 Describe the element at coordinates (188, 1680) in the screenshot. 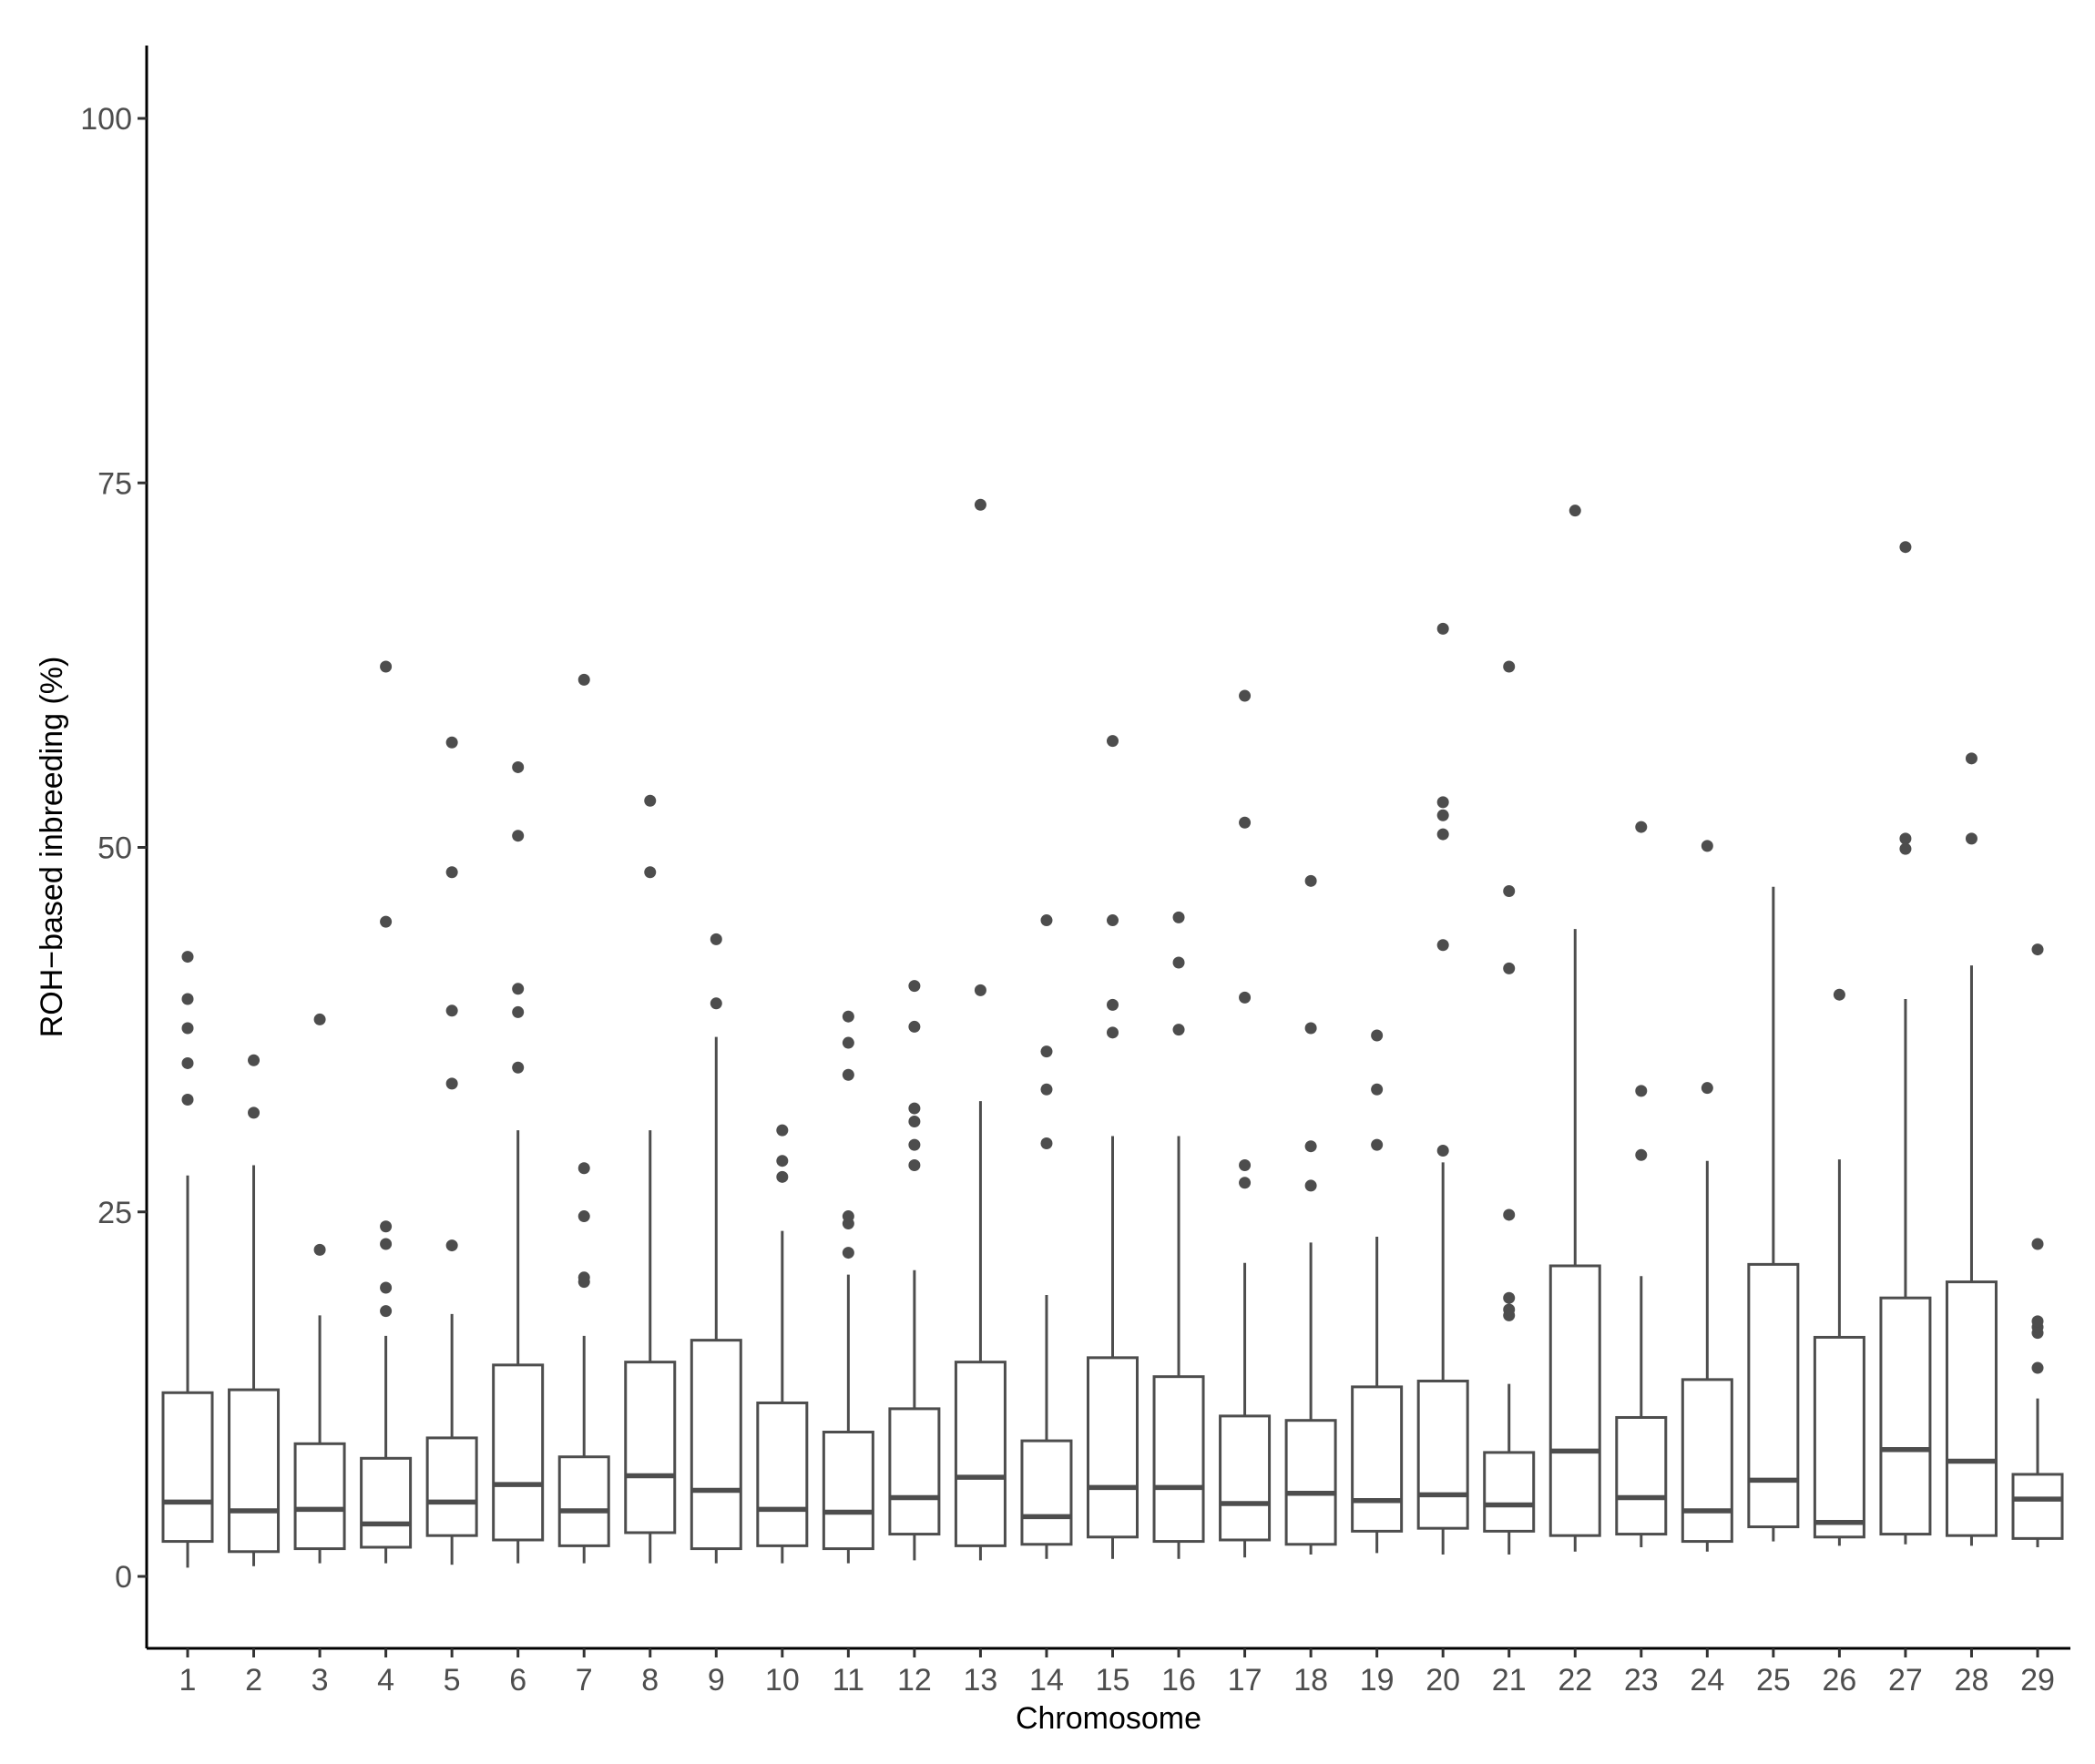

I see `x-tick-label: 1` at that location.